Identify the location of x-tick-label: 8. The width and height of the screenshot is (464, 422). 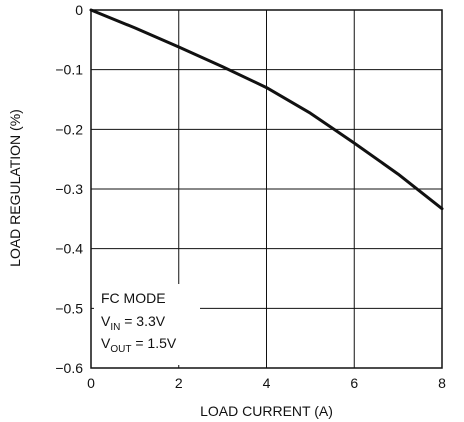
(442, 383).